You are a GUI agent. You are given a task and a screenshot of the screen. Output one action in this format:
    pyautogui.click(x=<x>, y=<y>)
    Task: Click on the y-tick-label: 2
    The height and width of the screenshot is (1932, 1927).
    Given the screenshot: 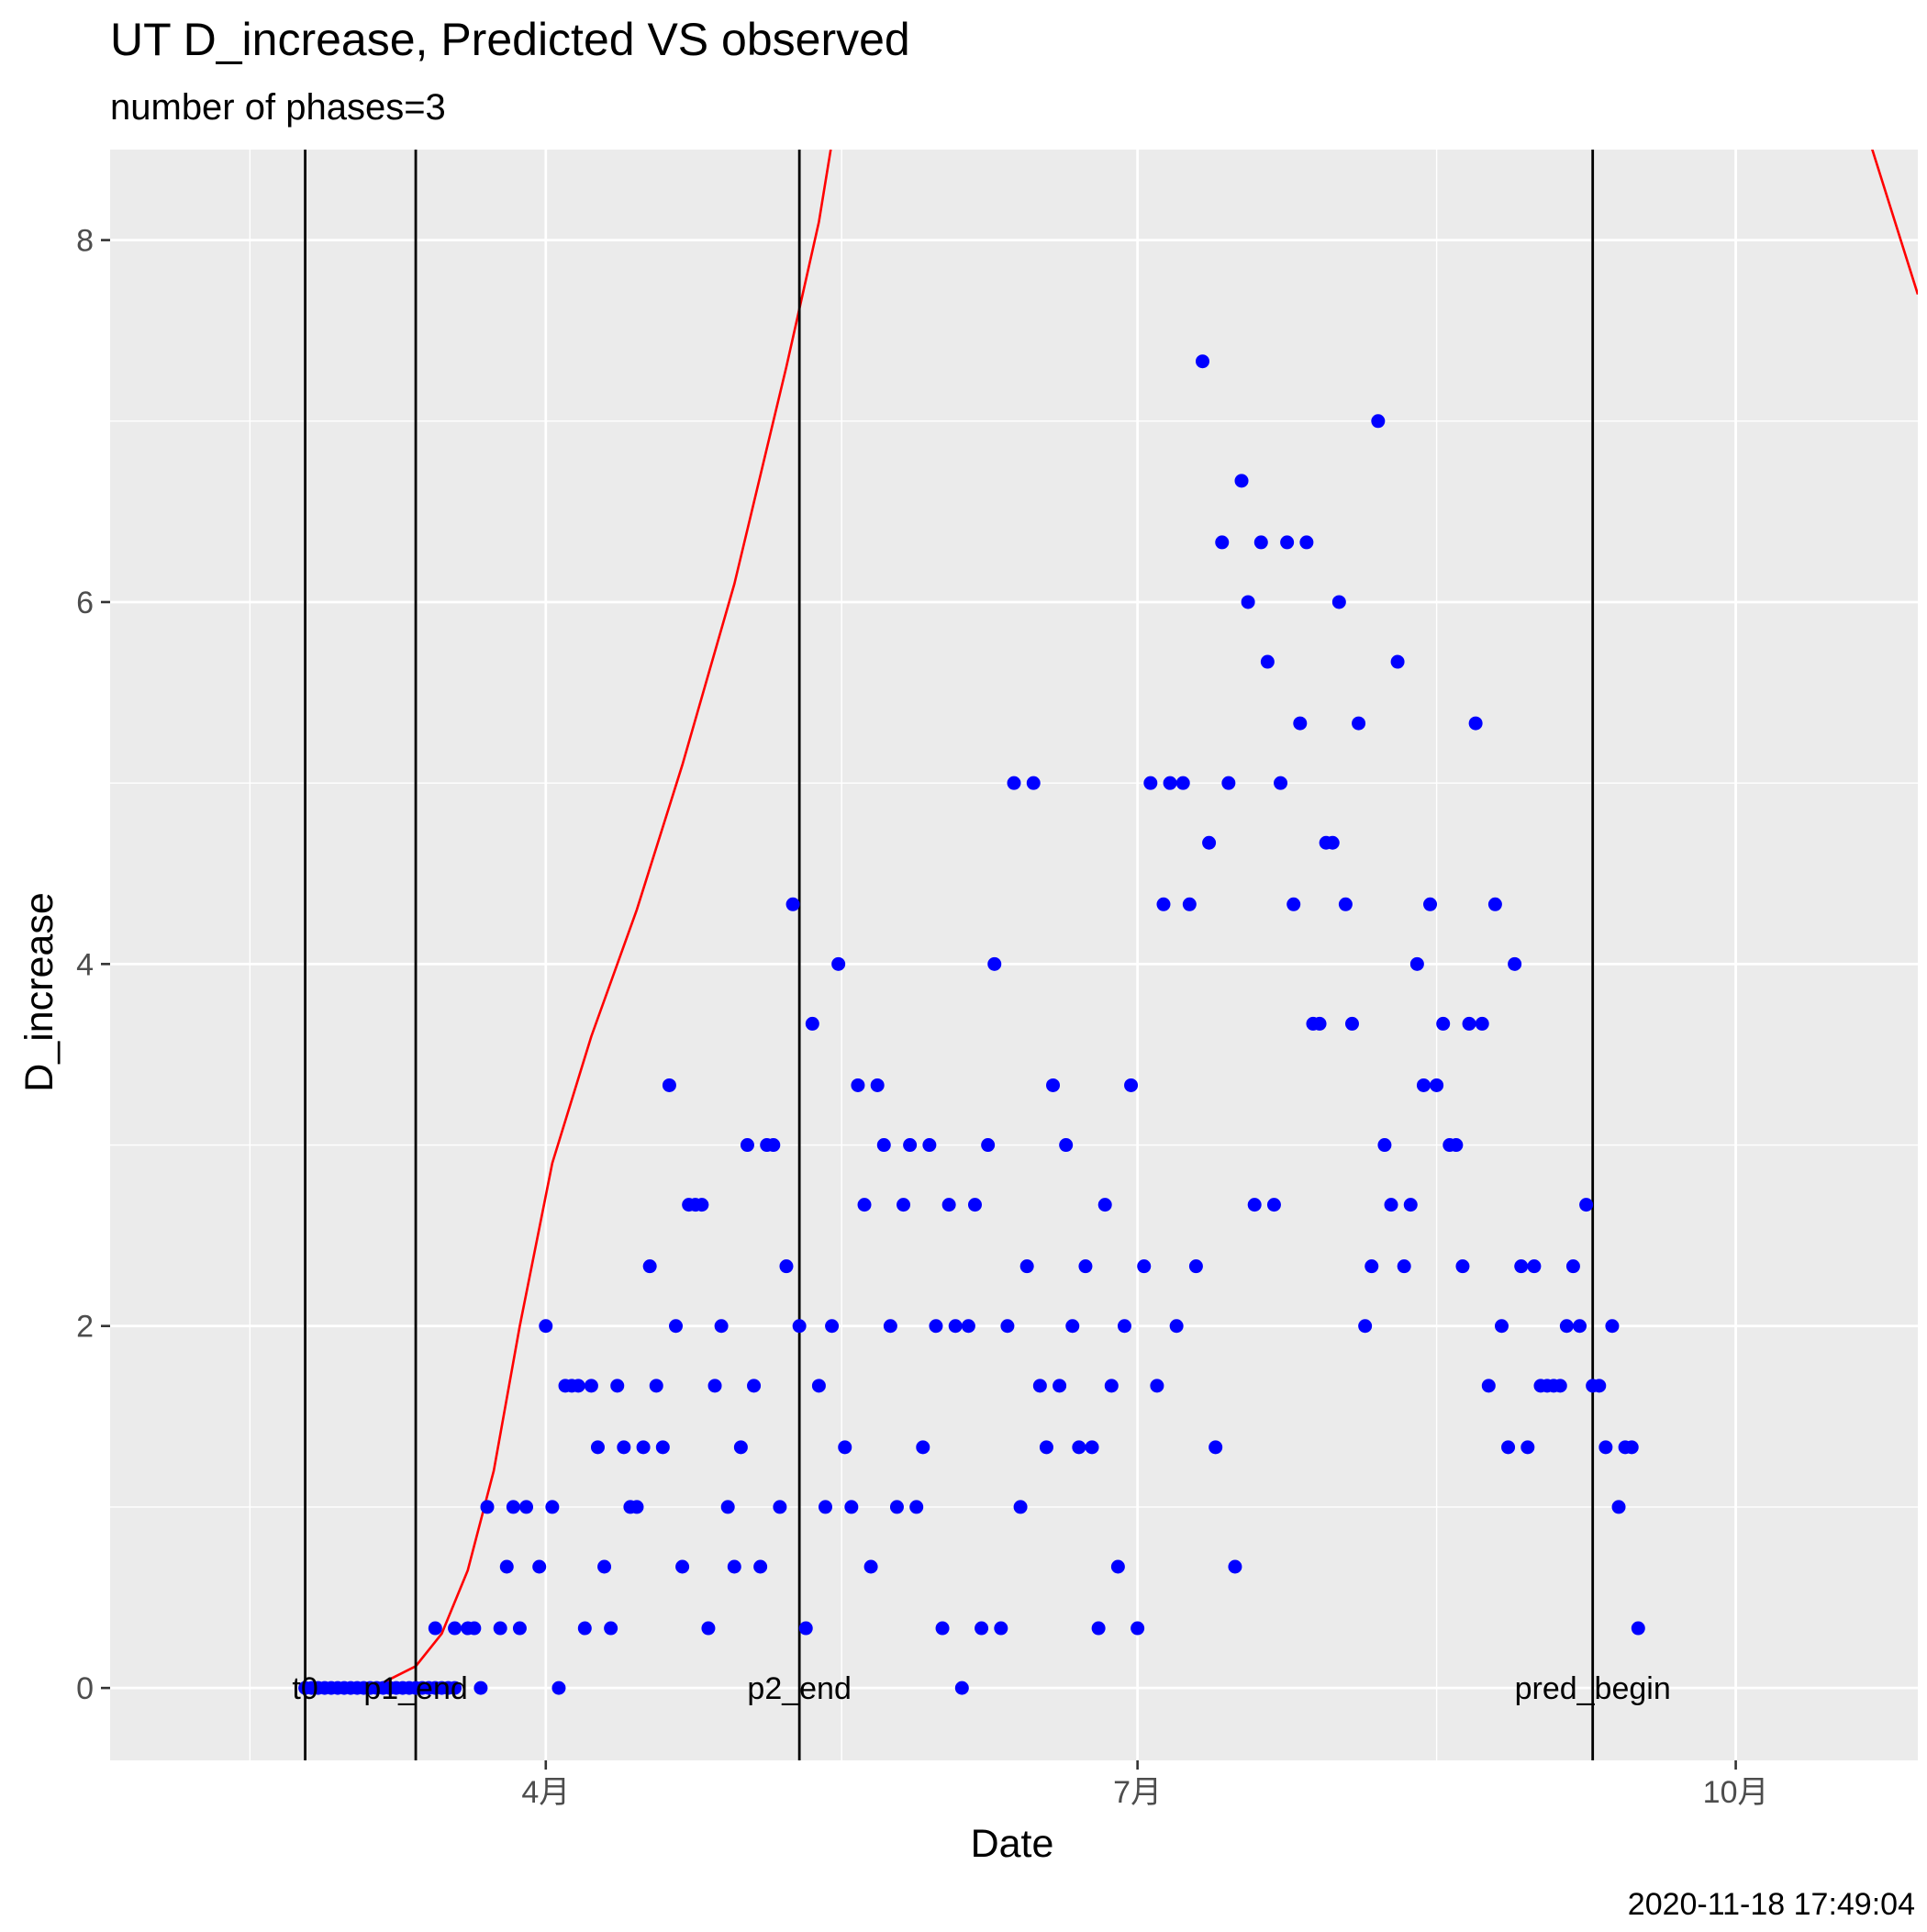 What is the action you would take?
    pyautogui.click(x=85, y=1327)
    